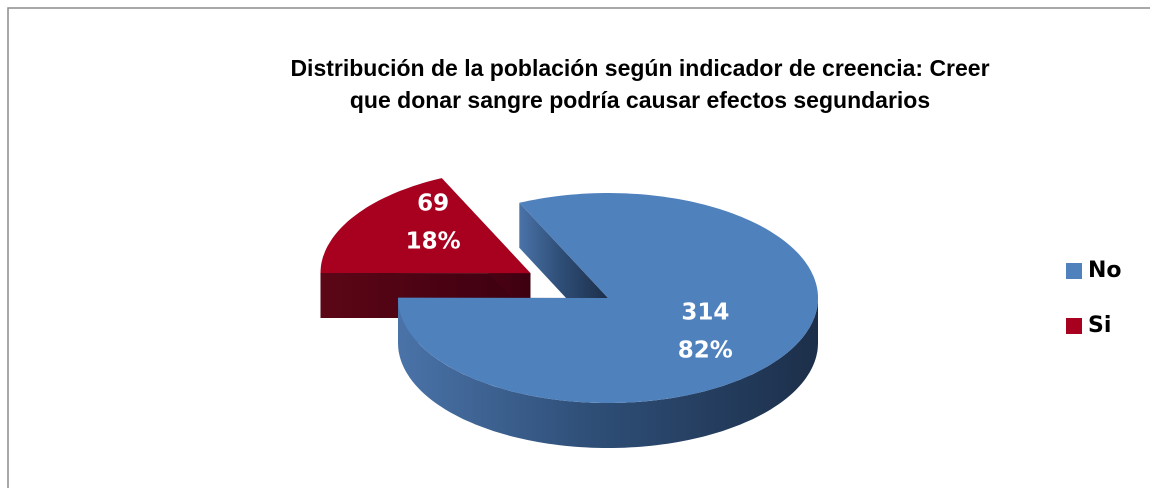  Describe the element at coordinates (433, 242) in the screenshot. I see `data-label: 18%` at that location.